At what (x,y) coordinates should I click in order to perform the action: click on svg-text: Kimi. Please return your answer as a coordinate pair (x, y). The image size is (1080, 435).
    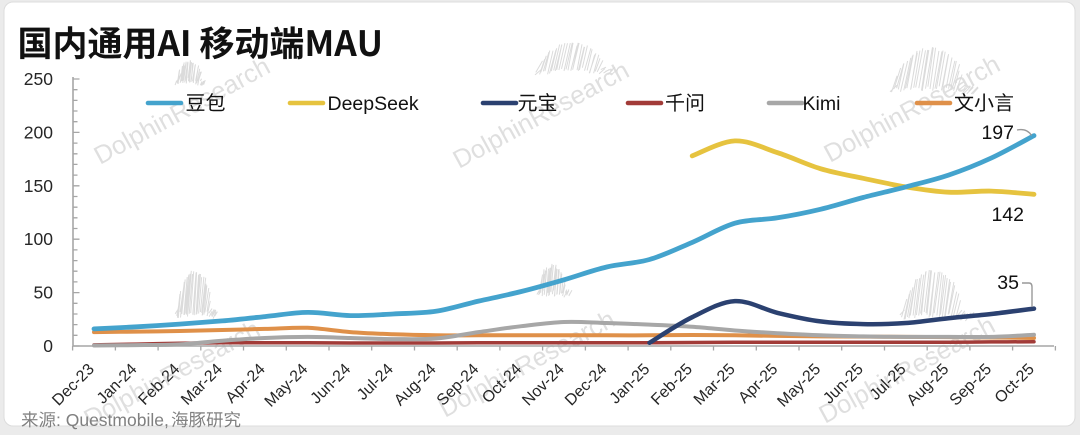
    Looking at the image, I should click on (822, 104).